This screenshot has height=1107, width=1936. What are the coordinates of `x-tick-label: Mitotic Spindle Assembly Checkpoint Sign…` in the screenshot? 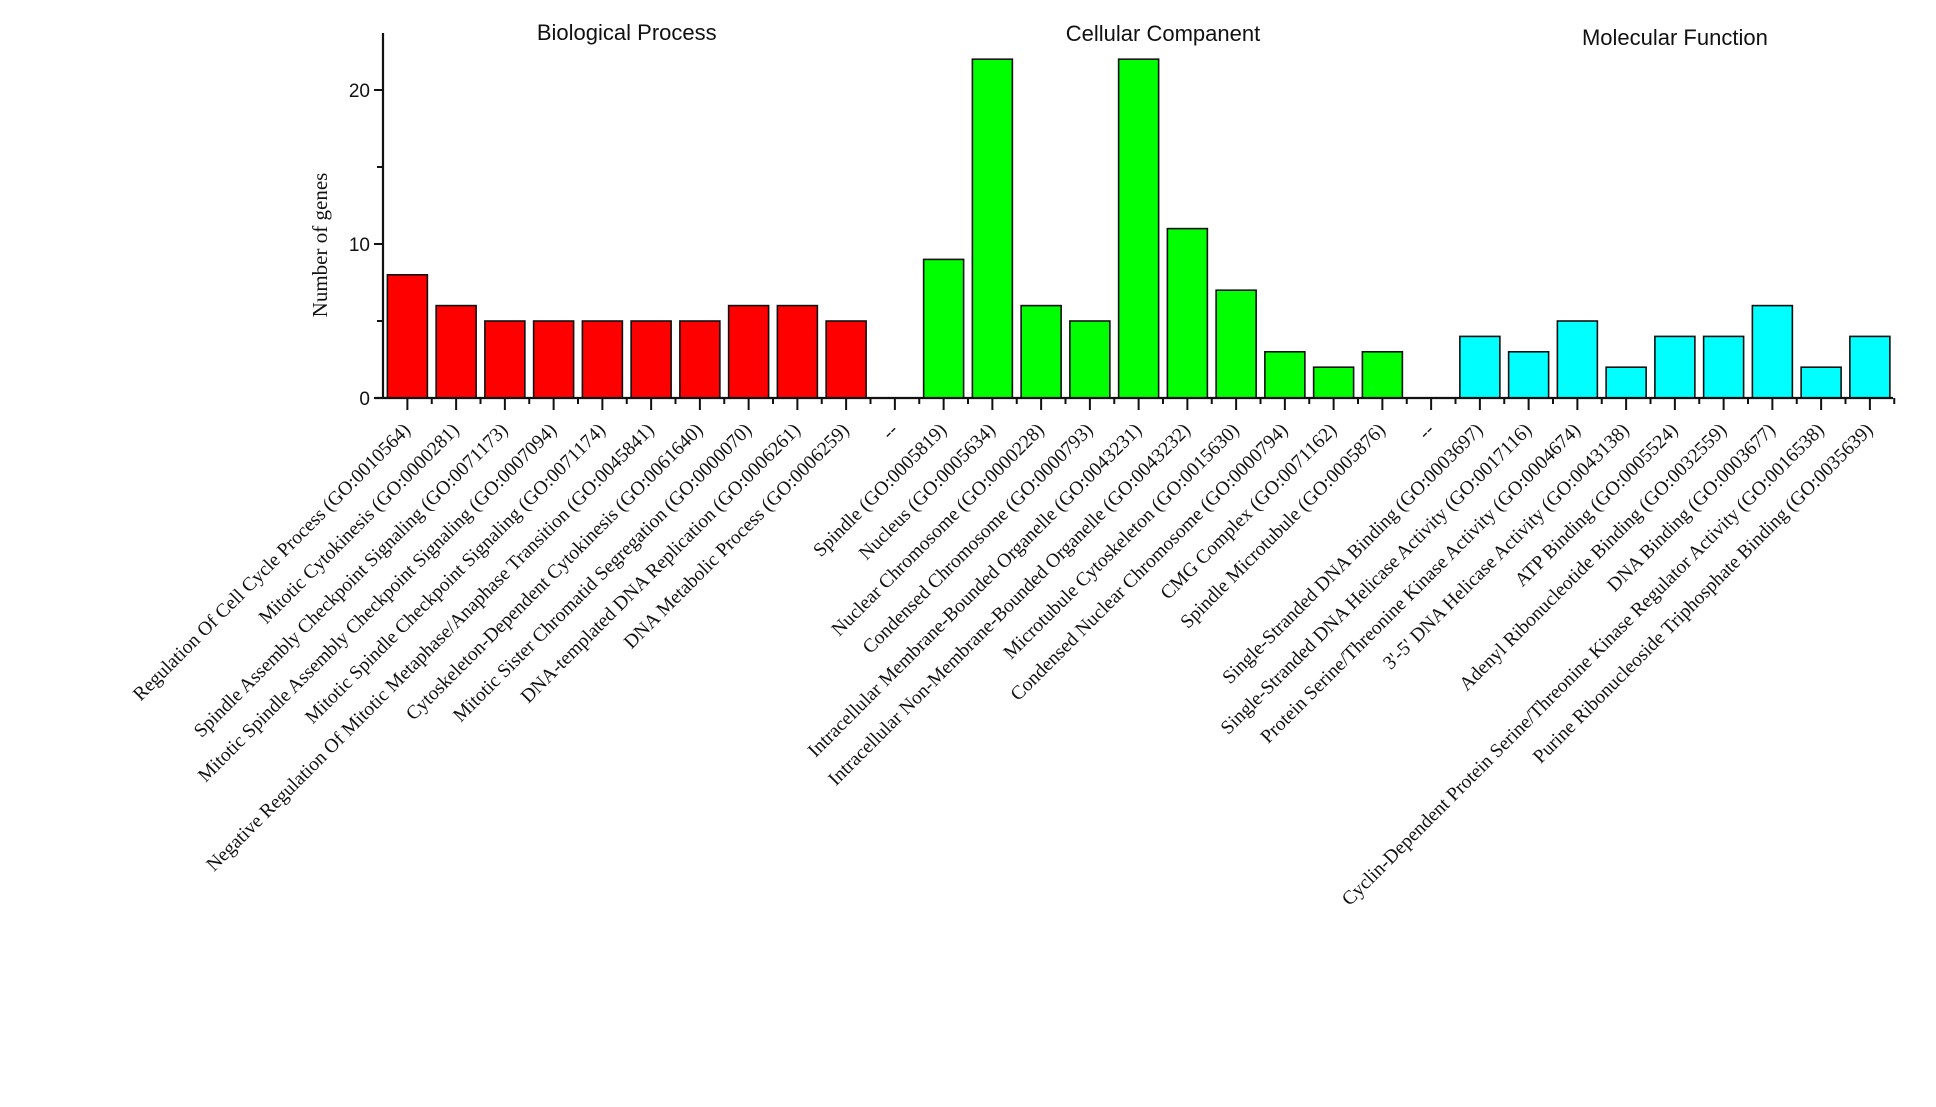 It's located at (377, 603).